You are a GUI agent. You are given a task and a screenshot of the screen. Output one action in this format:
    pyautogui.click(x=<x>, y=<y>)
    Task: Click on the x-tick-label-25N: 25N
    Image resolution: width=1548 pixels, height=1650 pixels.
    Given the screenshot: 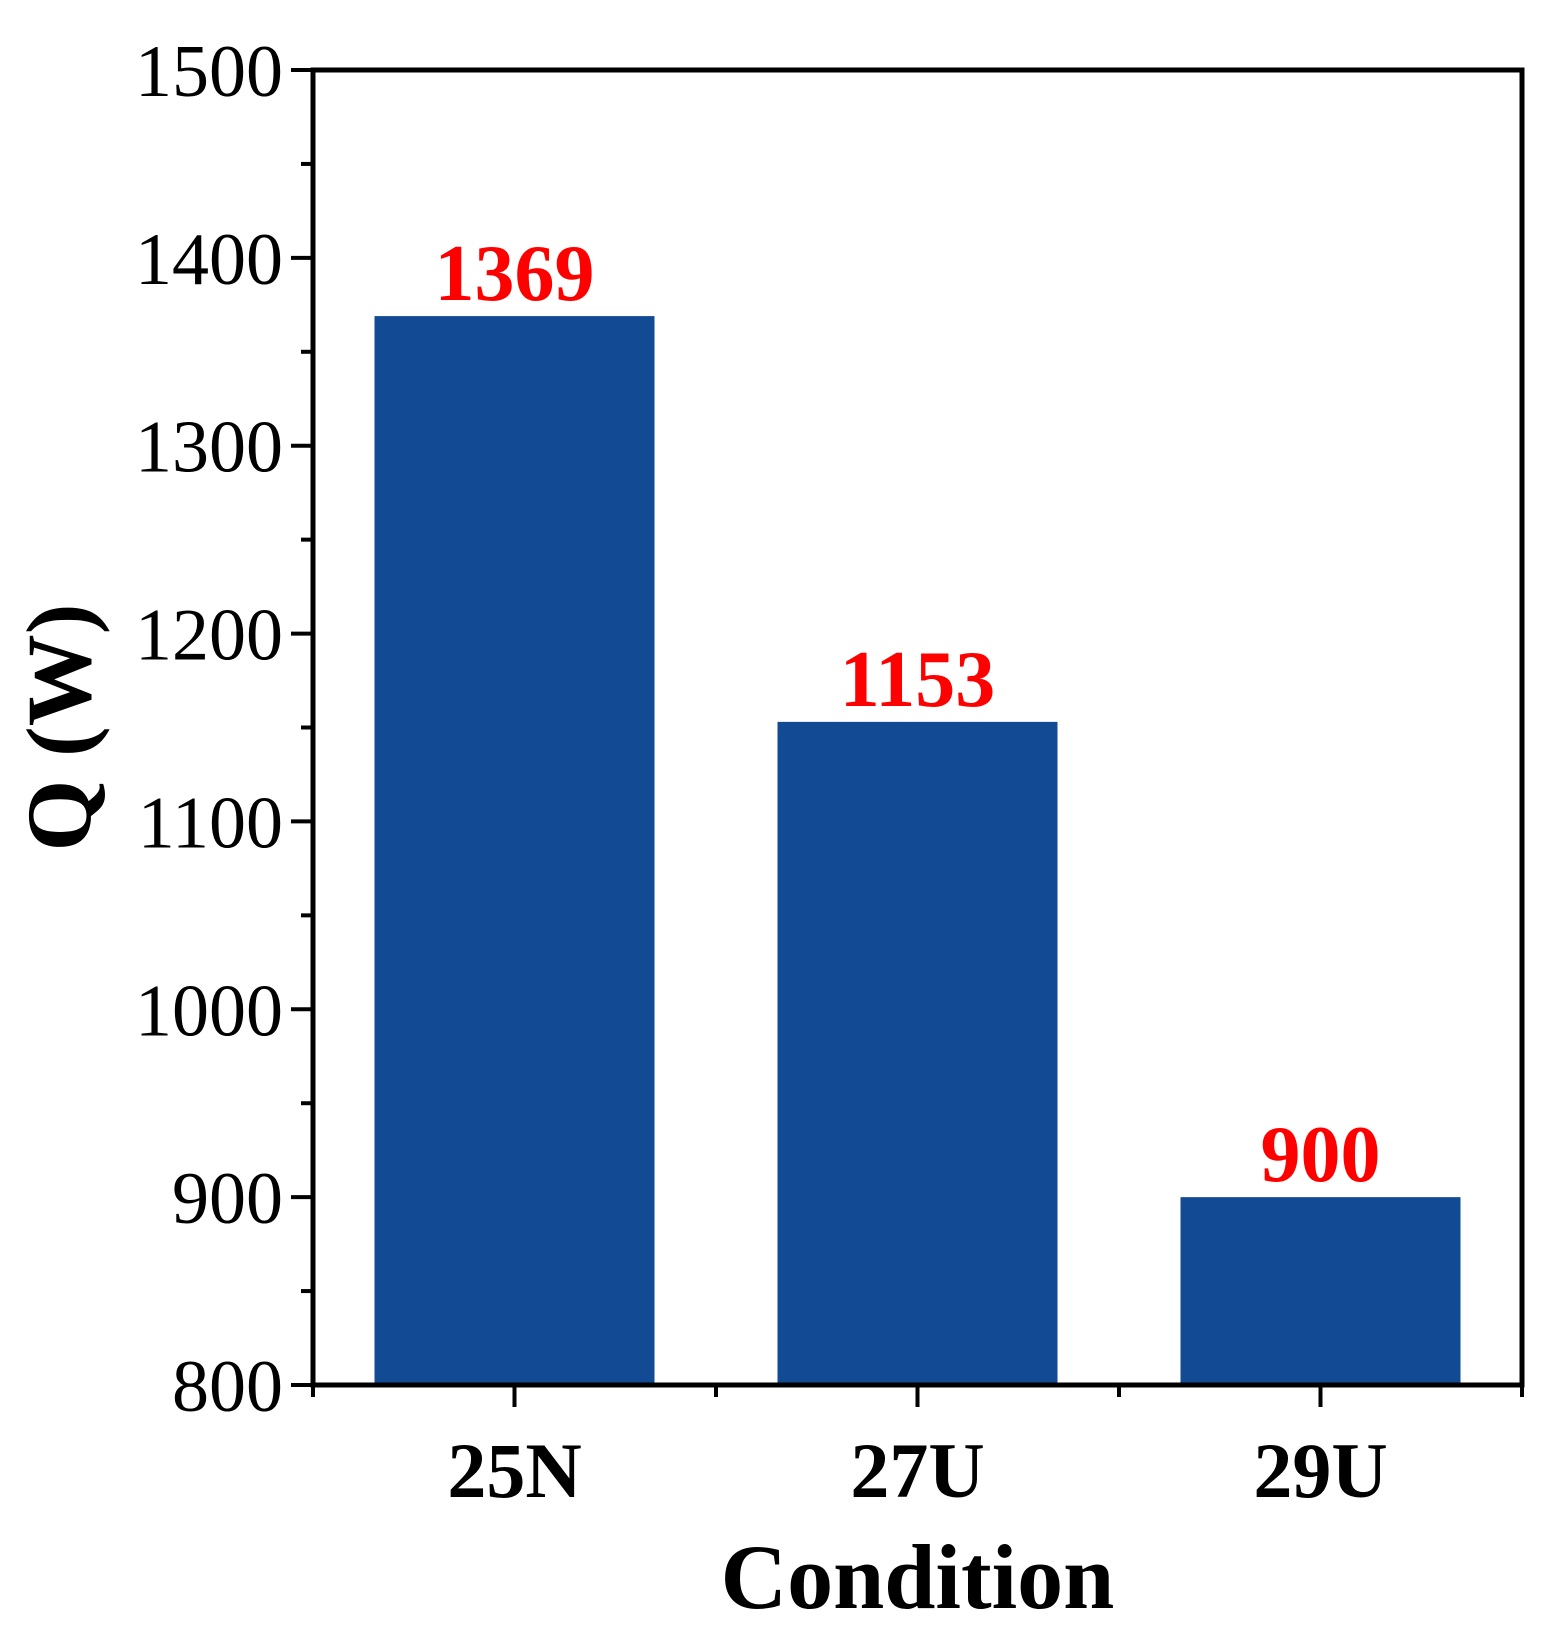 What is the action you would take?
    pyautogui.click(x=514, y=1470)
    